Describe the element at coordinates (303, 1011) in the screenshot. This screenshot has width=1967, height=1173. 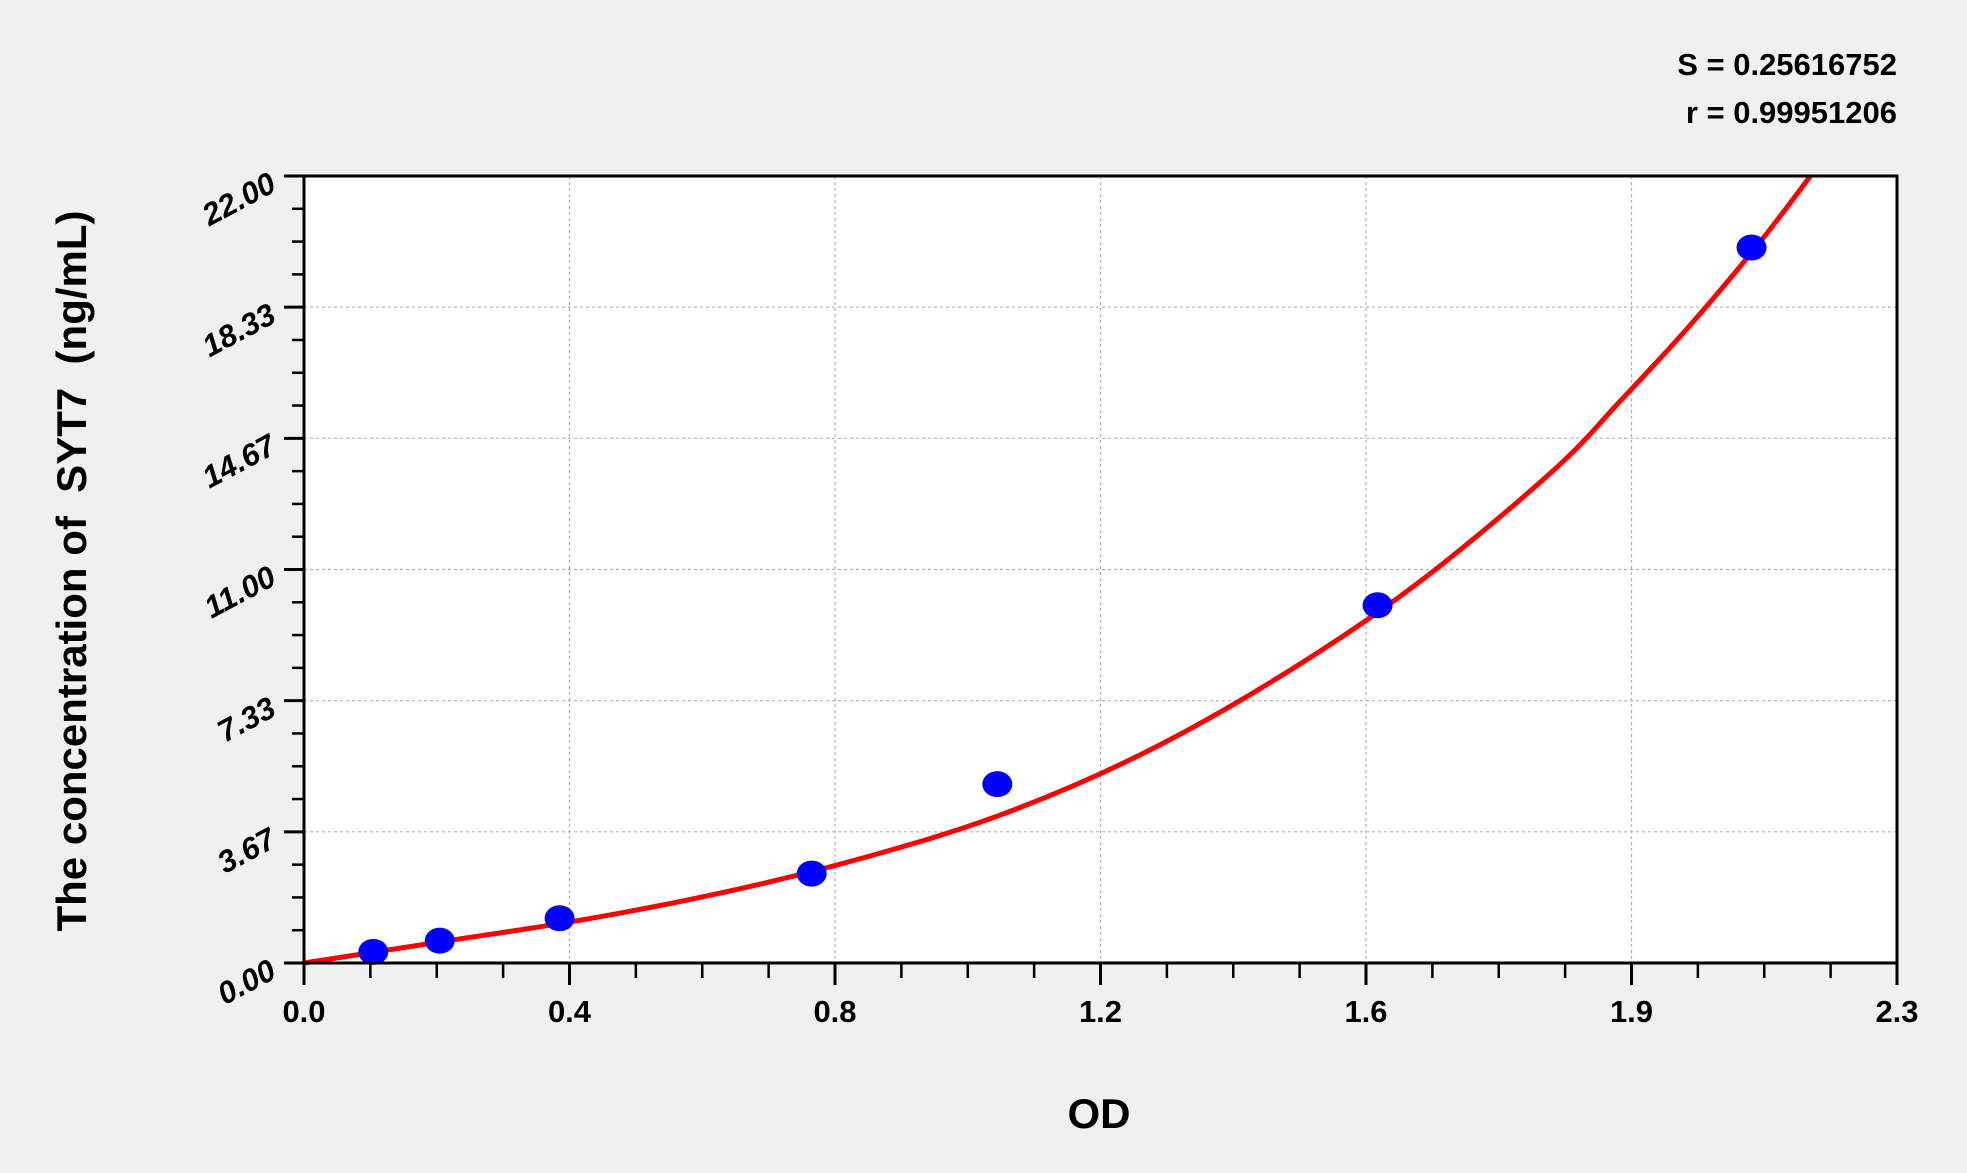
I see `x-tick-label: 0.0` at that location.